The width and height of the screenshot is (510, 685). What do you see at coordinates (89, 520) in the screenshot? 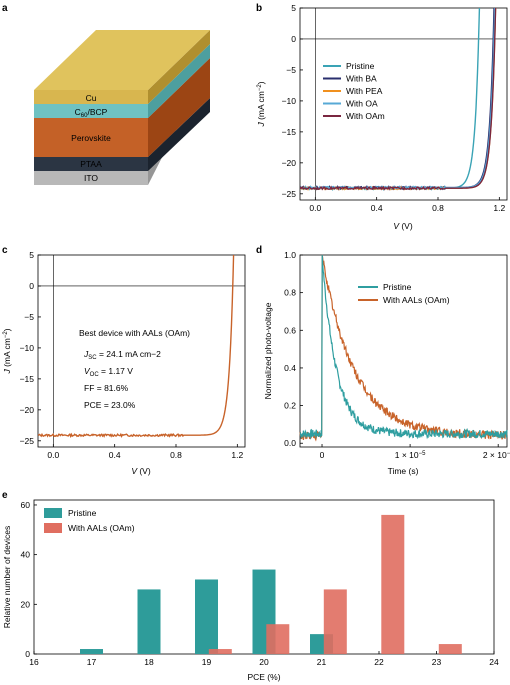
I see `panel-e-legend: Pristine With AALs (OAm)` at bounding box center [89, 520].